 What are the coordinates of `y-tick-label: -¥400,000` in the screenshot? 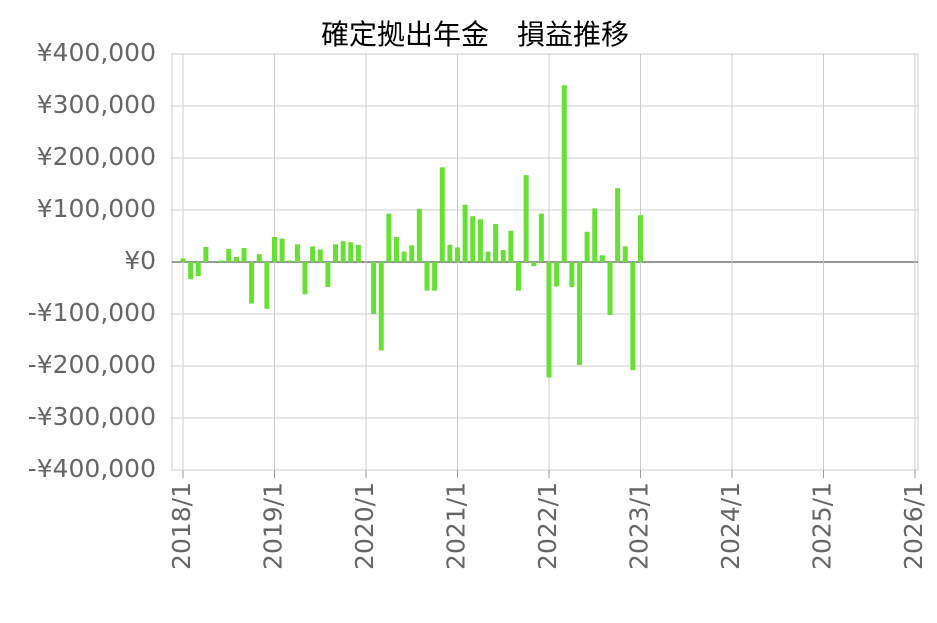 It's located at (92, 468).